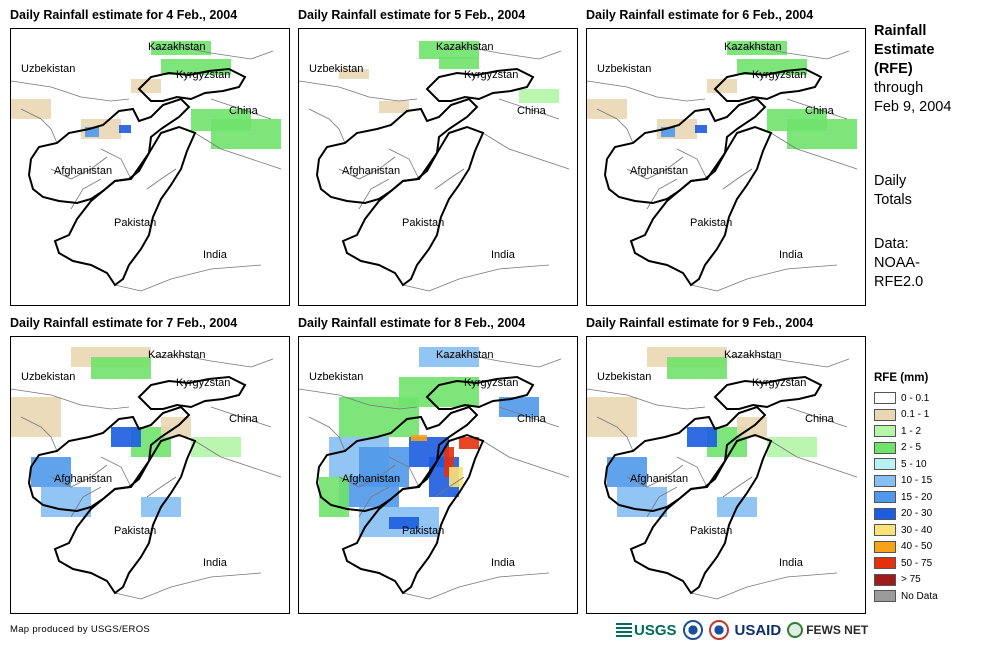  What do you see at coordinates (924, 497) in the screenshot?
I see `legend-item: 15 - 20` at bounding box center [924, 497].